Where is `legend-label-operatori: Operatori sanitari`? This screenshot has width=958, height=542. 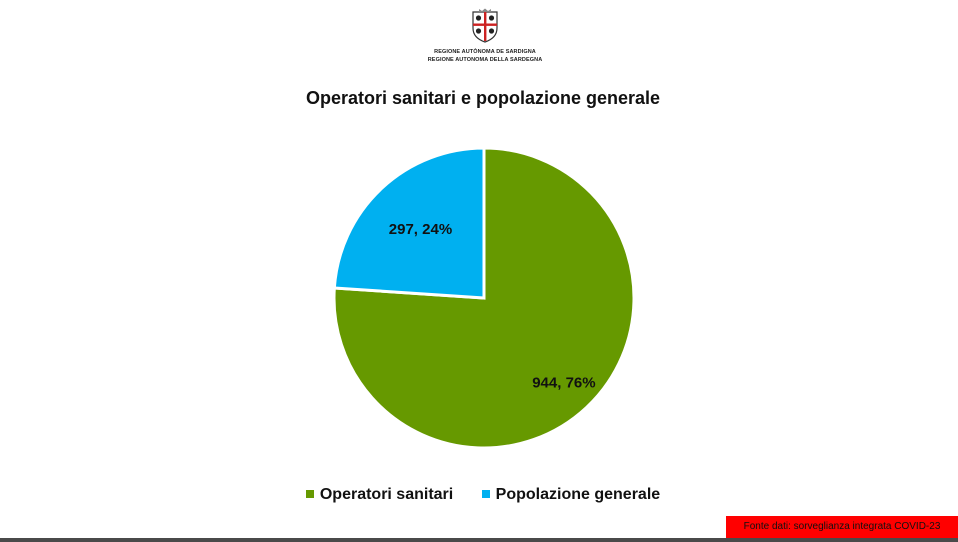 legend-label-operatori: Operatori sanitari is located at coordinates (386, 494).